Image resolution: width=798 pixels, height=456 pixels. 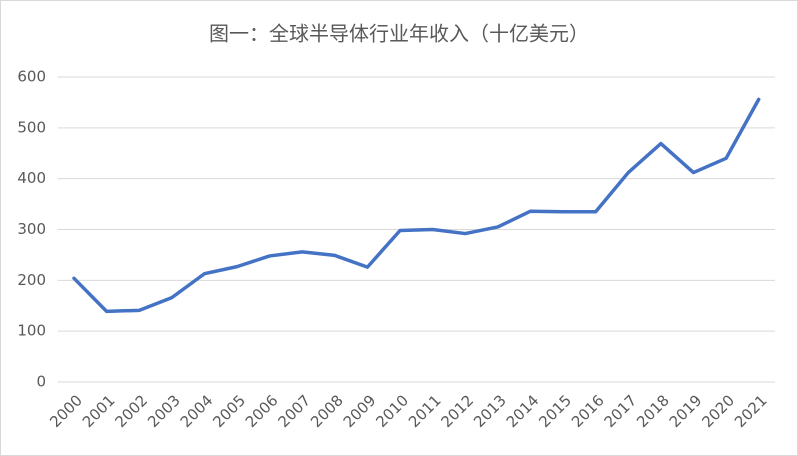 I want to click on y-tick-label: 300, so click(x=31, y=229).